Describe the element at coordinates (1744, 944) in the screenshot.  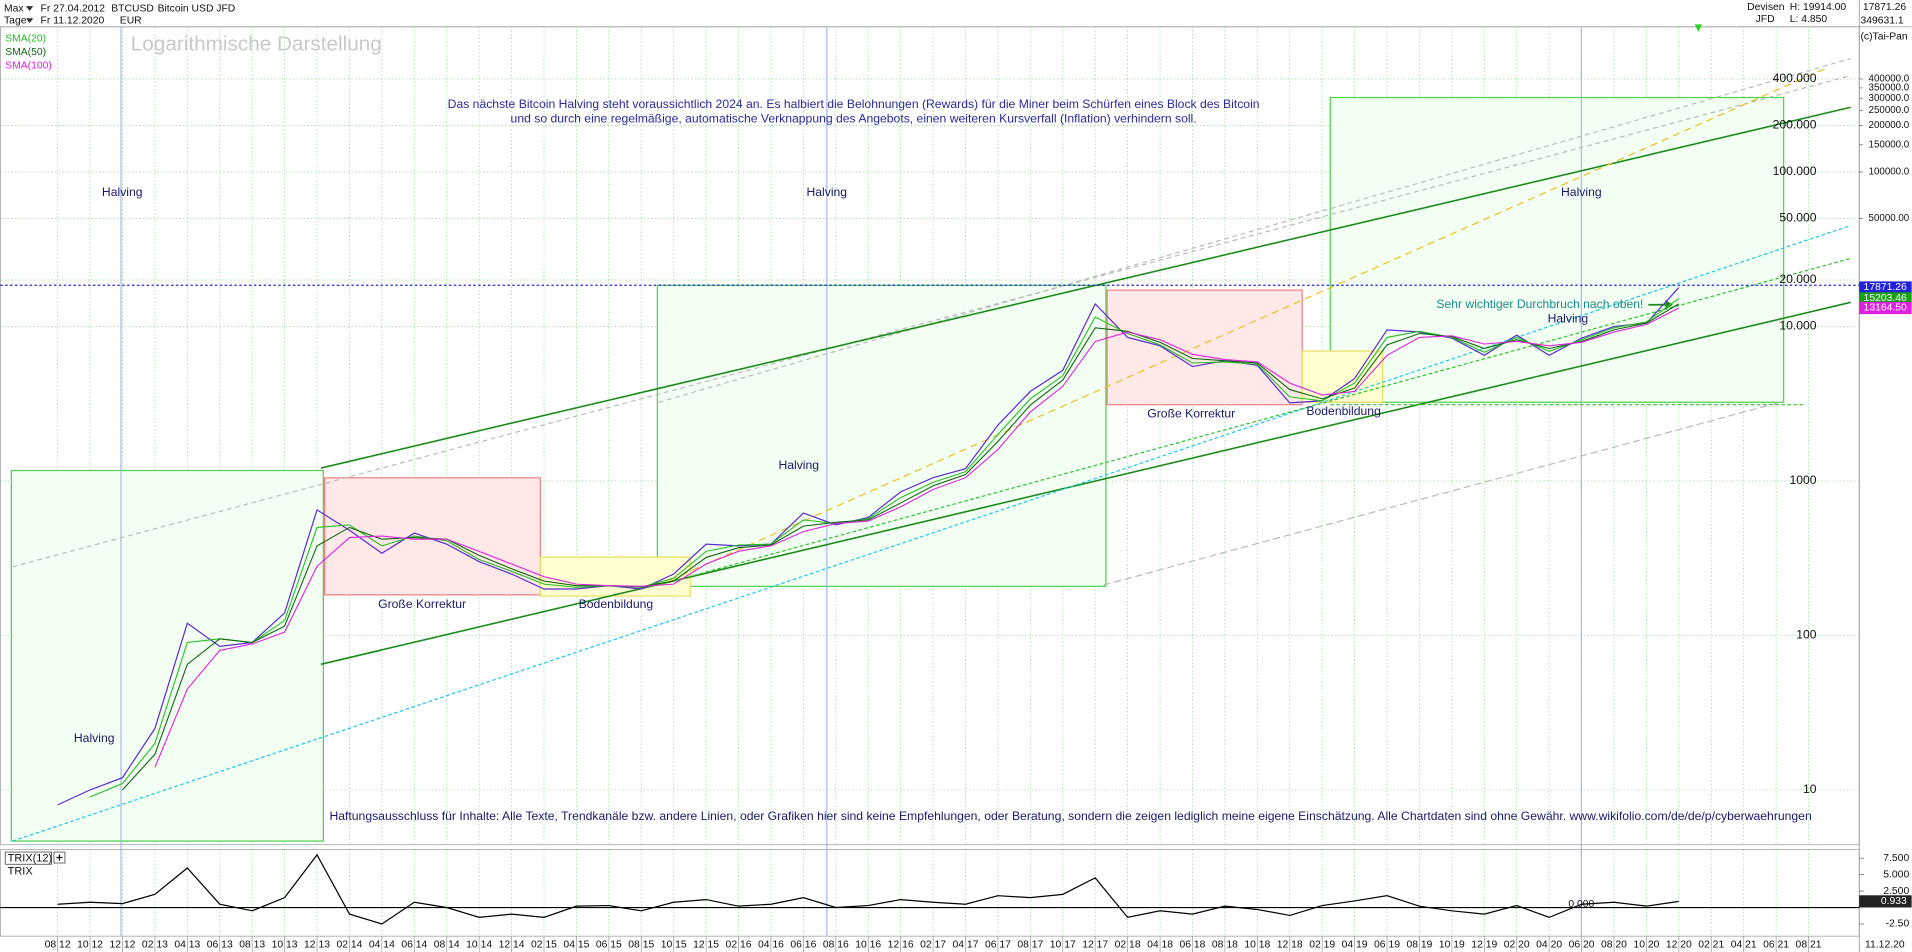
I see `x-tick-label: 04 21` at that location.